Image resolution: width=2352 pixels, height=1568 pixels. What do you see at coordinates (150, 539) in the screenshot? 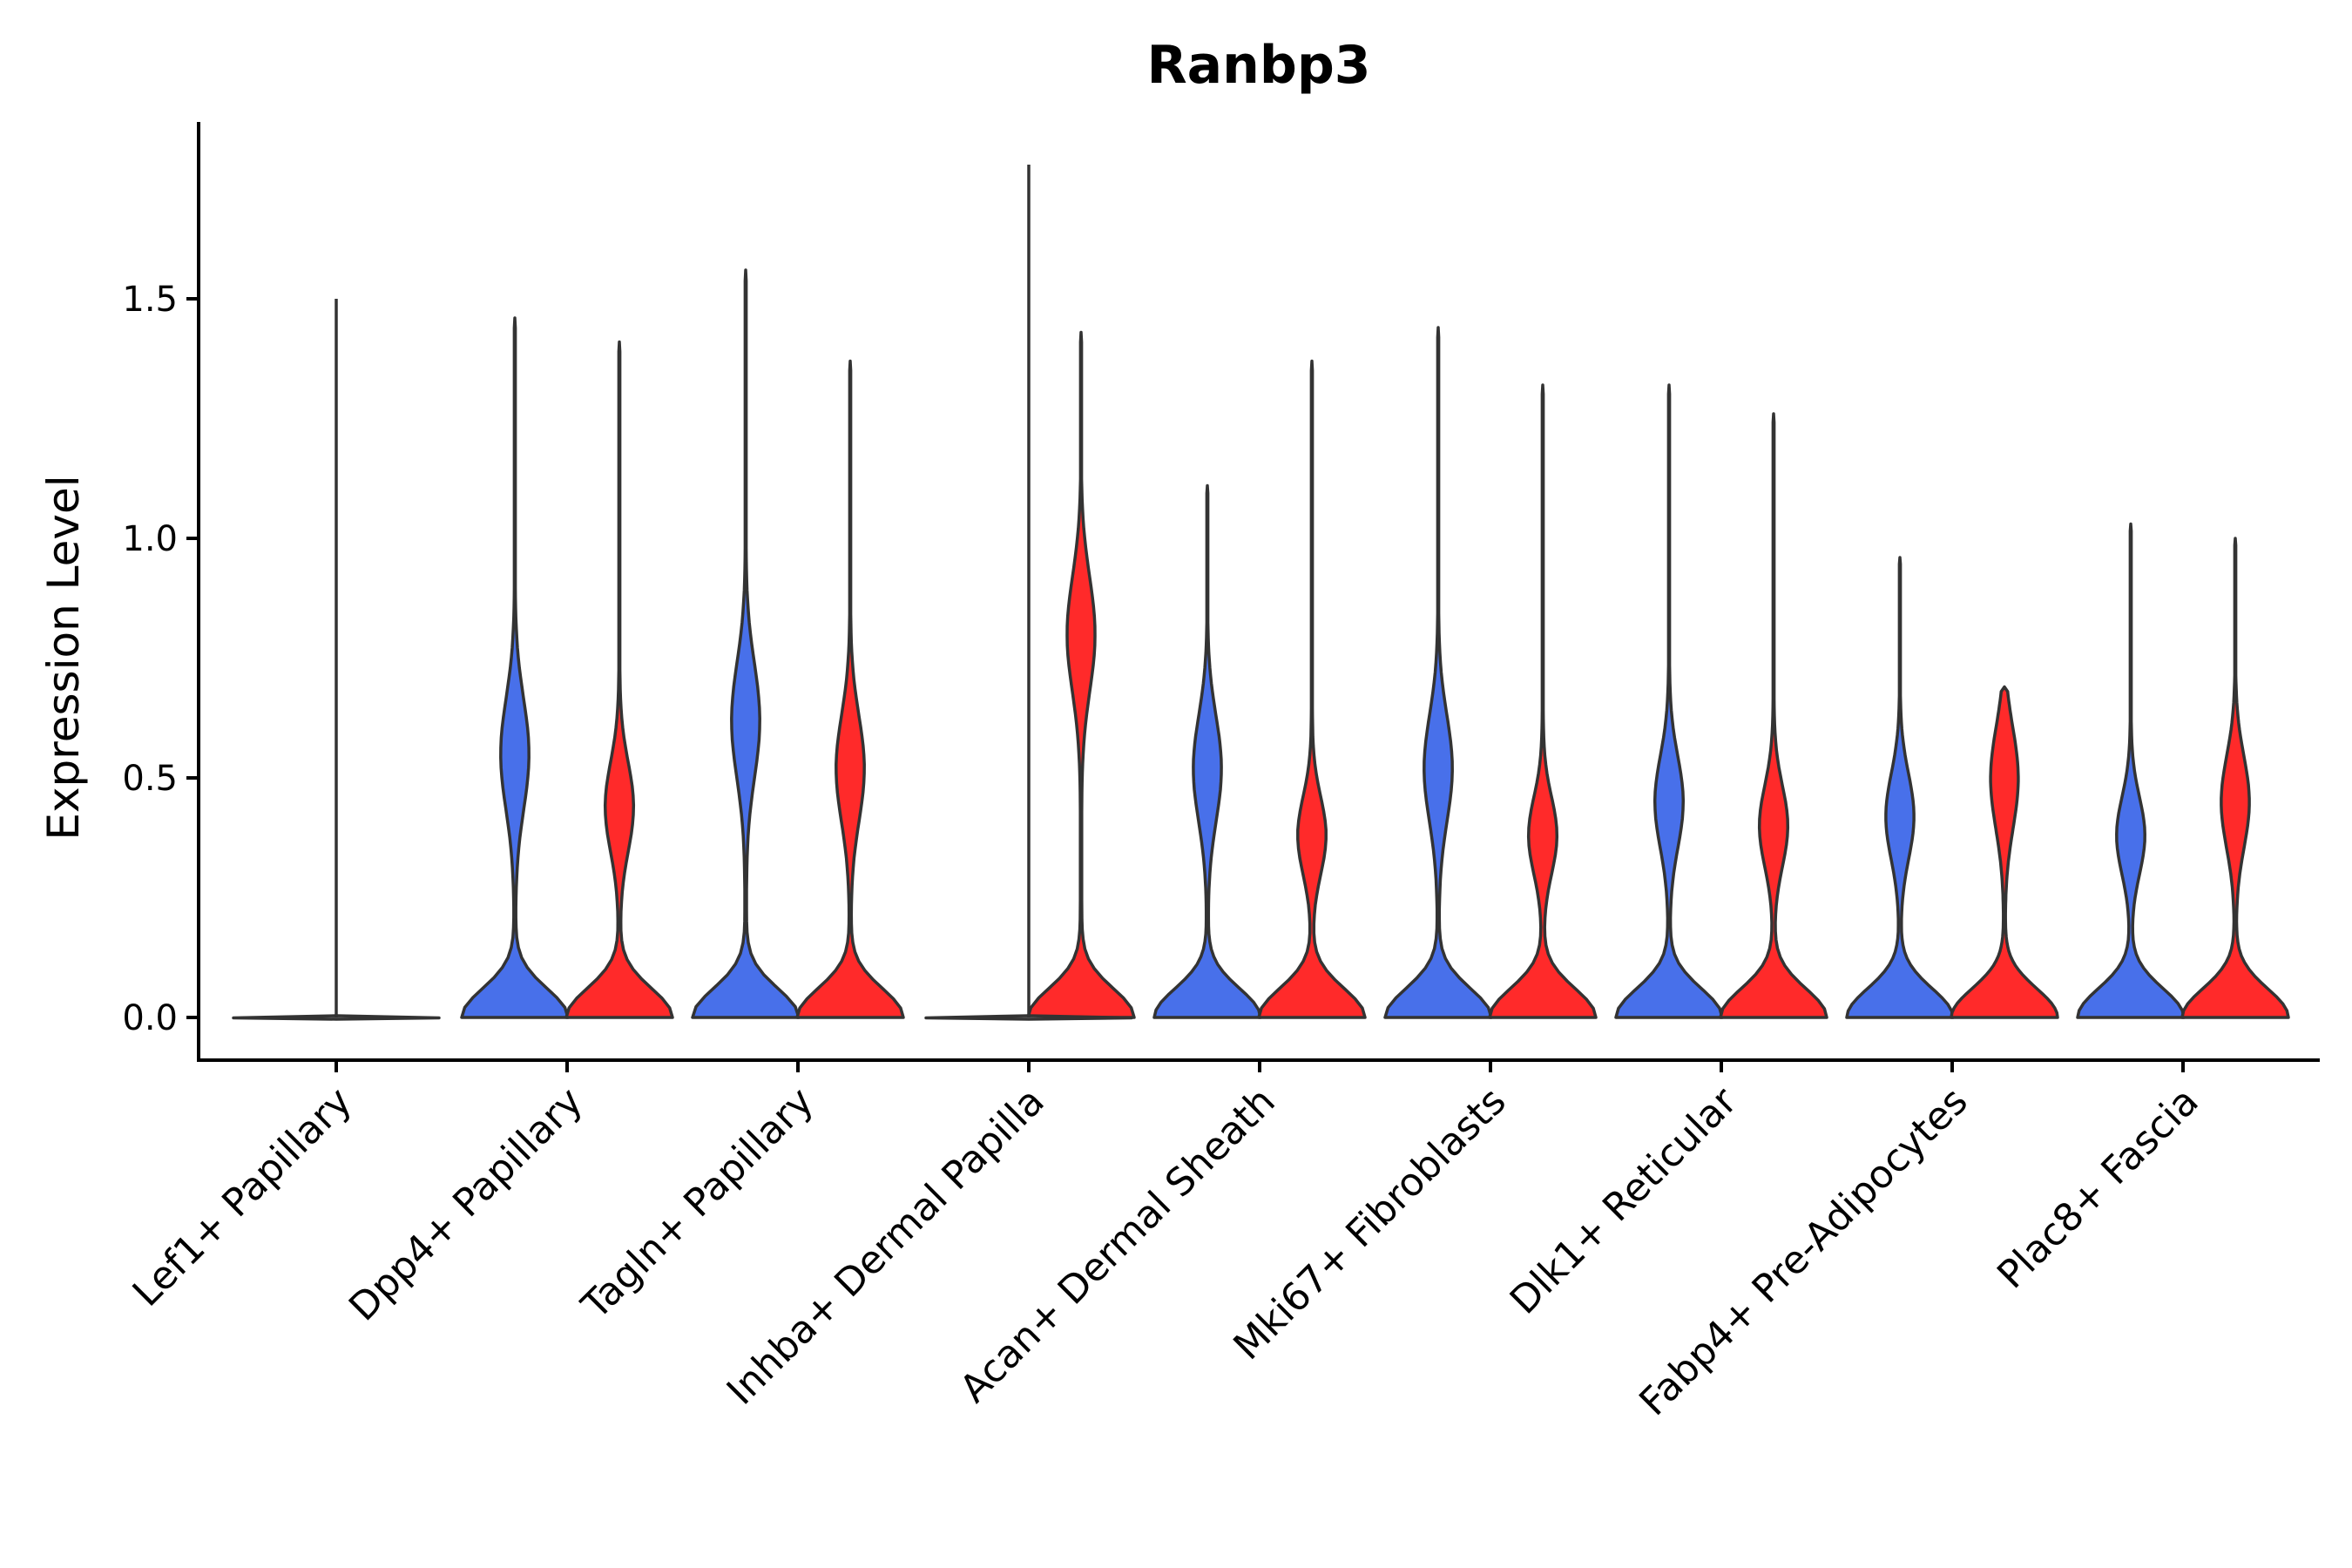
I see `y-tick-label: 1.0` at bounding box center [150, 539].